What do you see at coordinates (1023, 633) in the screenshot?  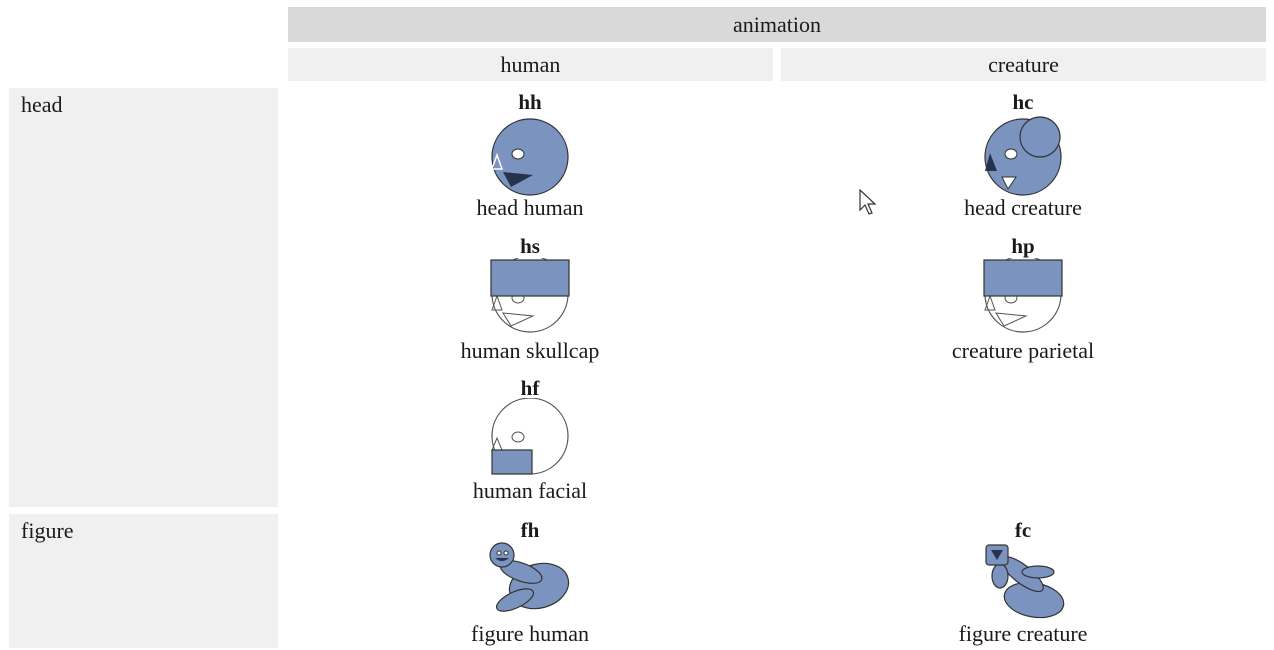 I see `item-label: figure creature` at bounding box center [1023, 633].